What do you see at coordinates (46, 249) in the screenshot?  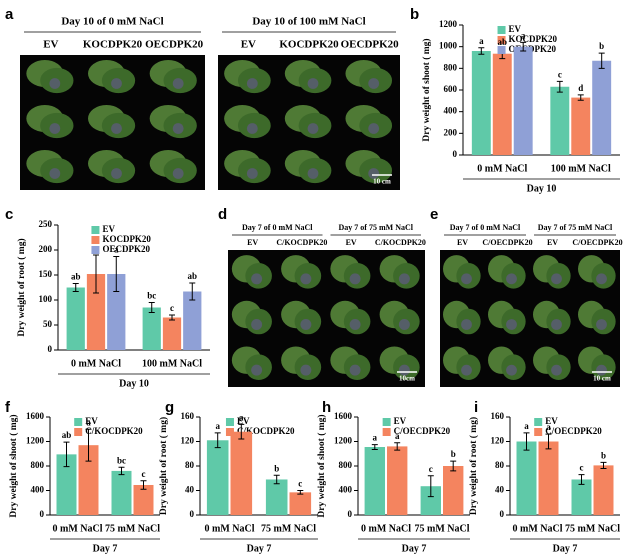 I see `y-tick-label: 200` at bounding box center [46, 249].